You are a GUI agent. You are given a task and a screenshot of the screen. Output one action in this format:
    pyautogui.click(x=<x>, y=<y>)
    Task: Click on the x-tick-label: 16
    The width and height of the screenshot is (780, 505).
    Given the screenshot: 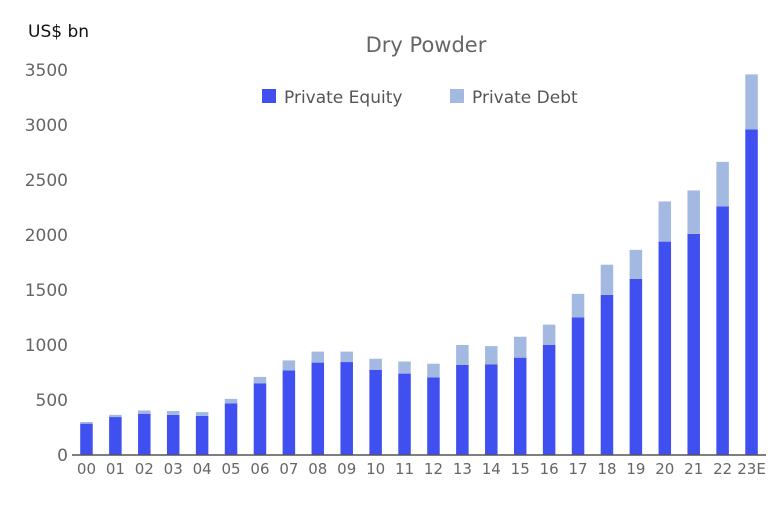 What is the action you would take?
    pyautogui.click(x=549, y=469)
    